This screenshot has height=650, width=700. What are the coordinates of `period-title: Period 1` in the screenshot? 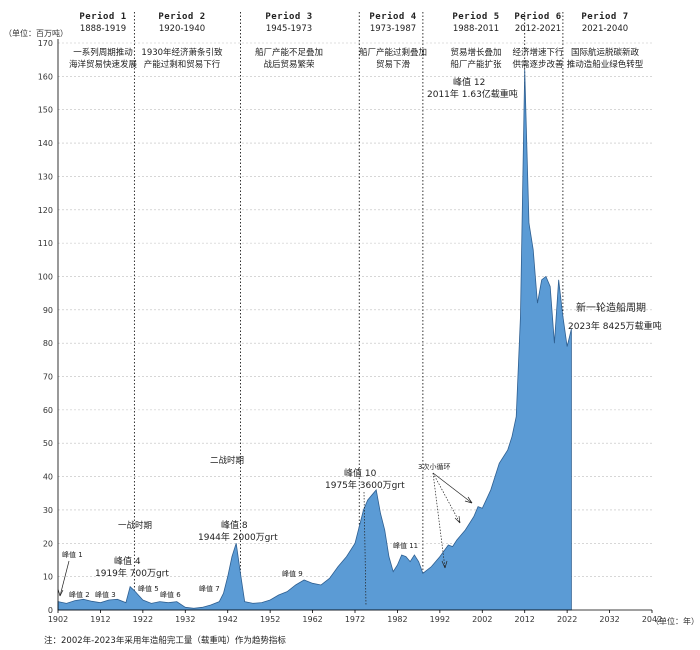 It's located at (102, 16).